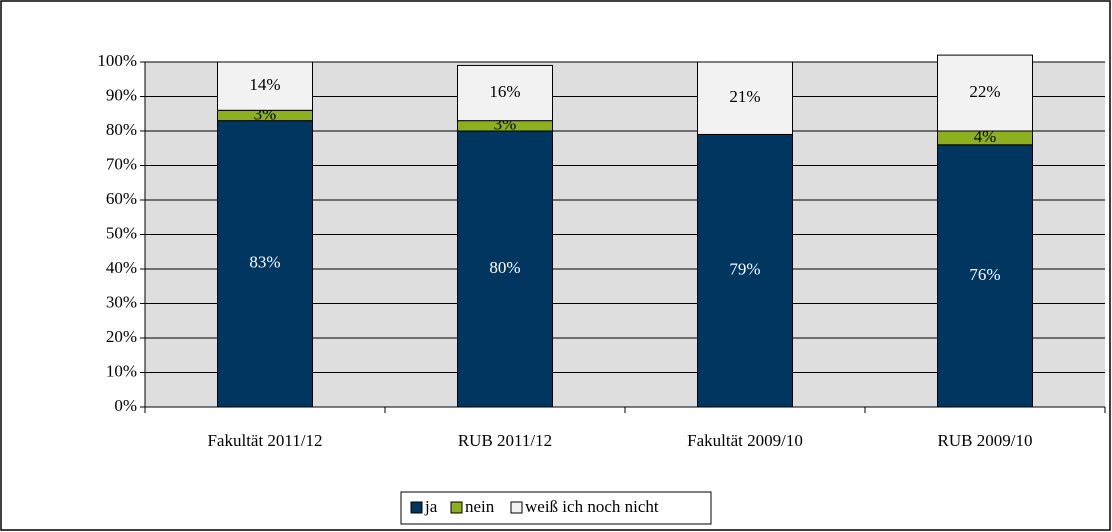 This screenshot has width=1112, height=532. I want to click on x-tick-label: RUB 2011/12, so click(505, 440).